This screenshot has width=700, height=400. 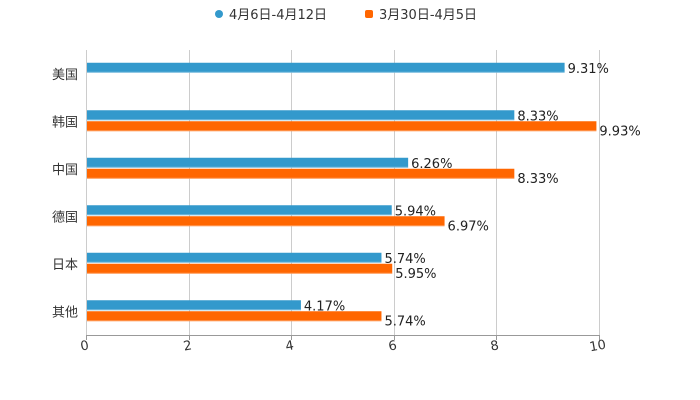 I want to click on category-label: 德国, so click(x=65, y=217).